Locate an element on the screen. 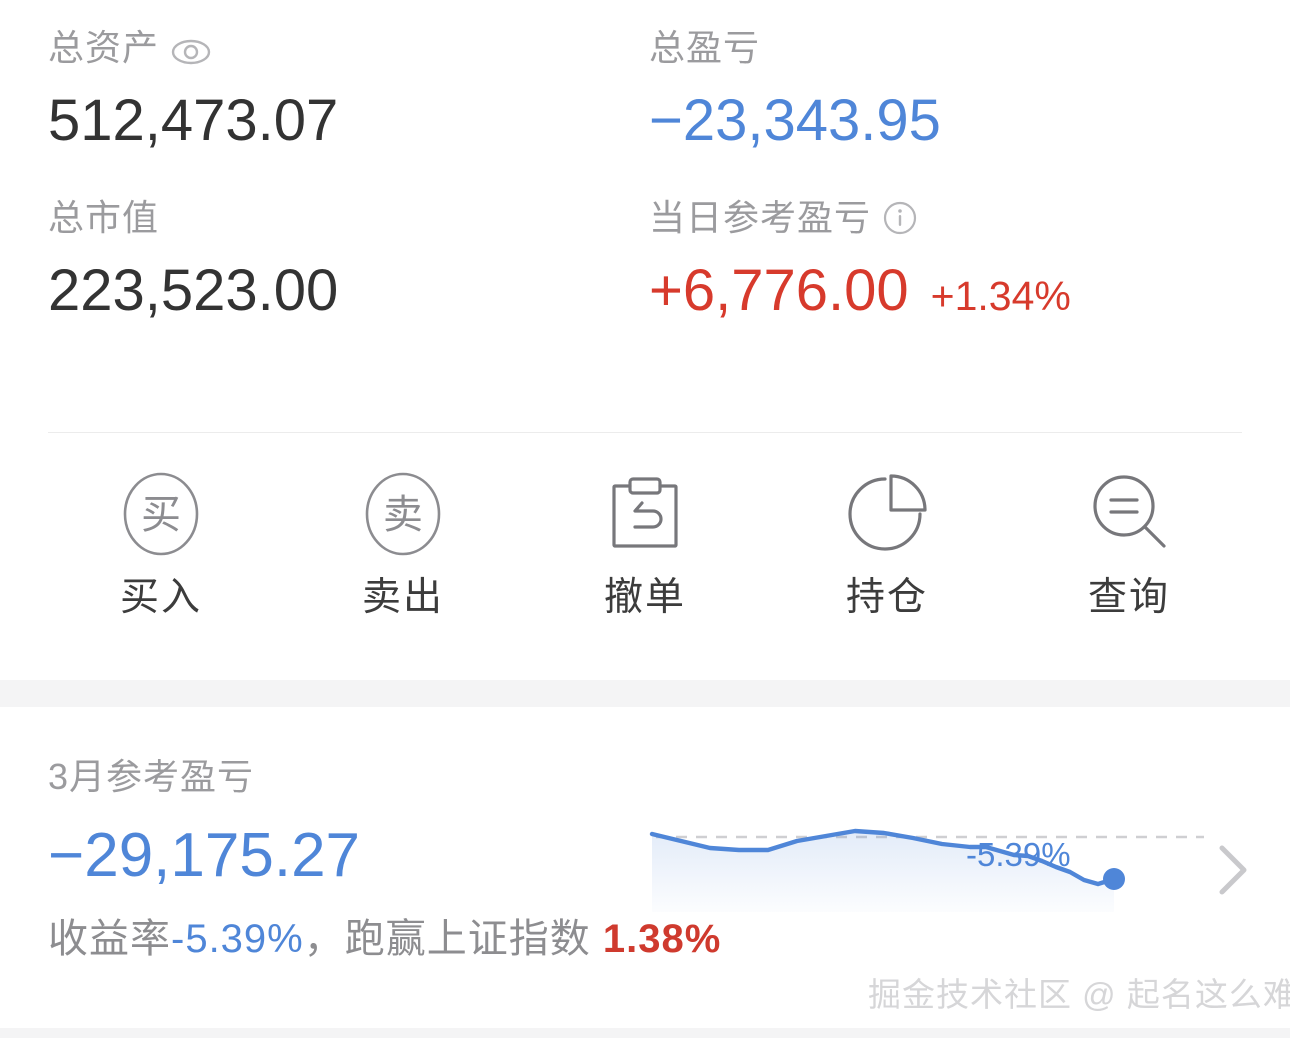 The width and height of the screenshot is (1290, 1038). chevron-right-icon is located at coordinates (1232, 870).